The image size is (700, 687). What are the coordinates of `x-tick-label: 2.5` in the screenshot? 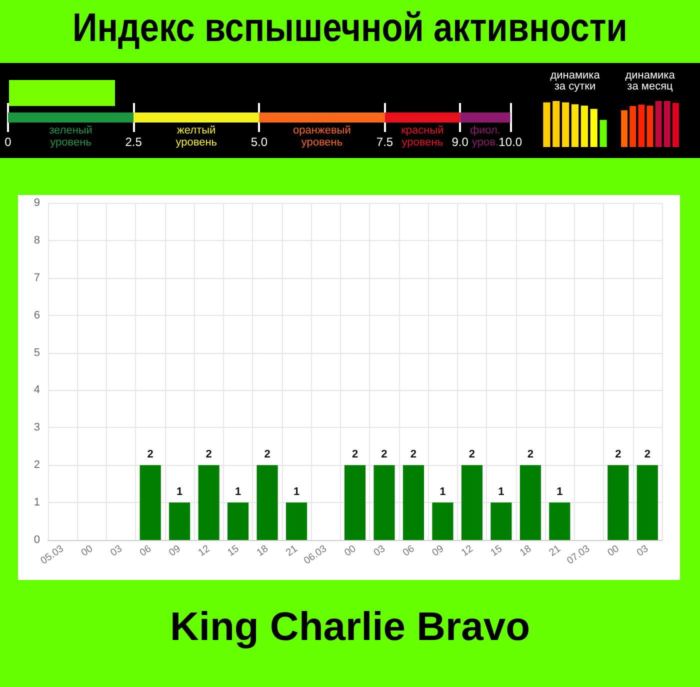 It's located at (133, 142).